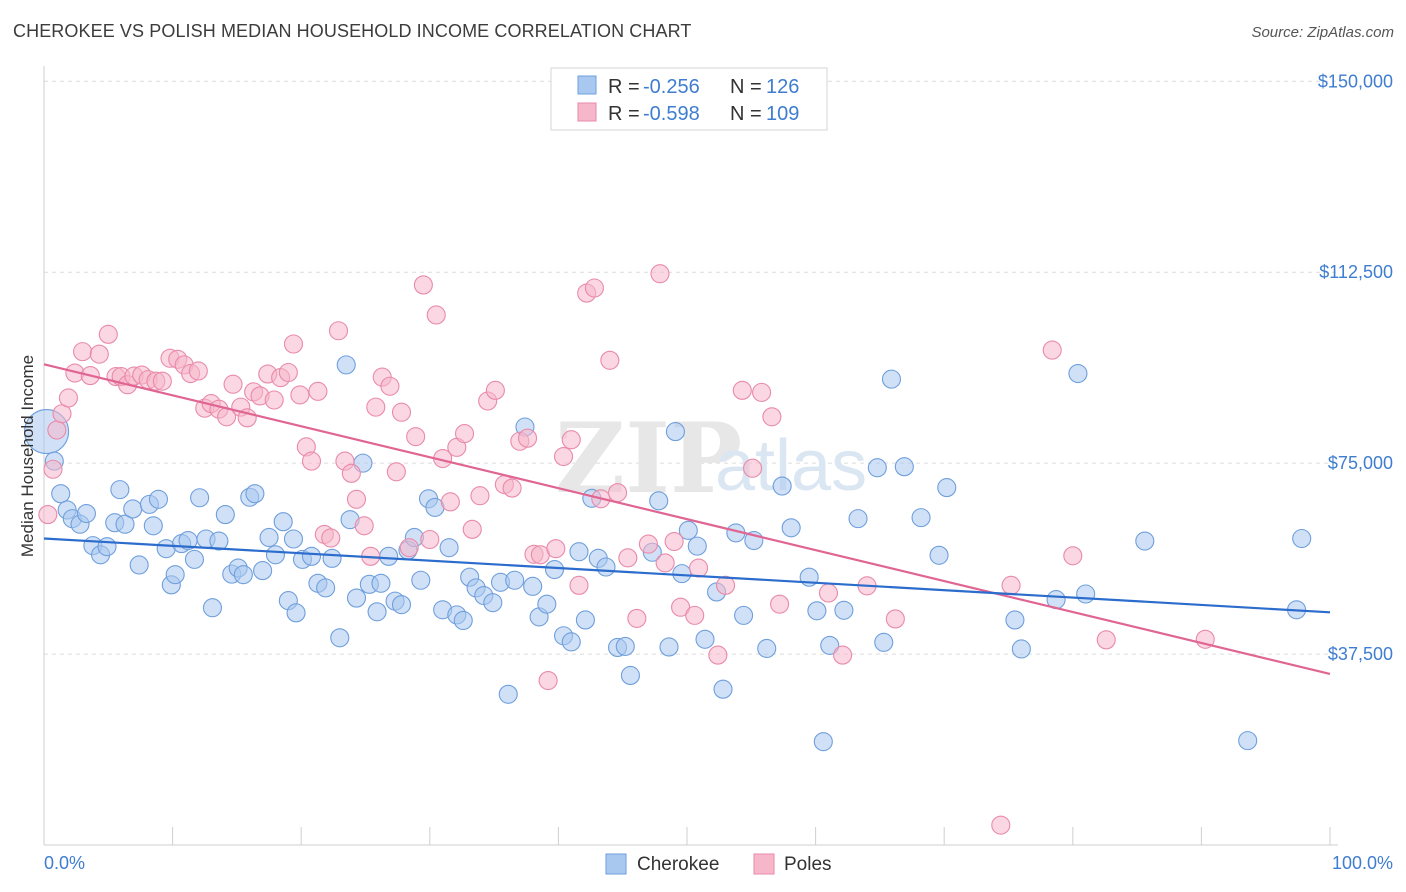 The height and width of the screenshot is (892, 1406). I want to click on y-tick-label: $150,000, so click(1355, 81).